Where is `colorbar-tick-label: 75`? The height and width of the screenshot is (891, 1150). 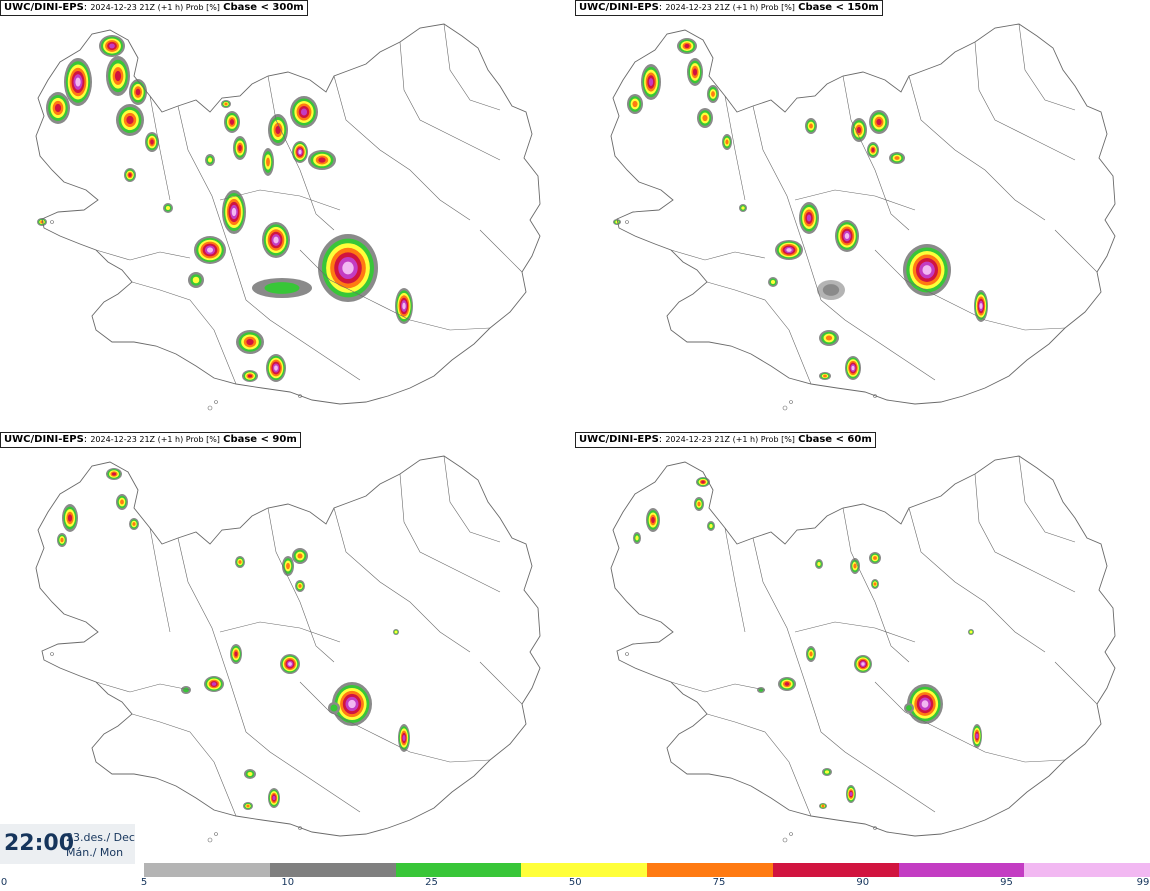
colorbar-tick-label: 75 is located at coordinates (719, 882).